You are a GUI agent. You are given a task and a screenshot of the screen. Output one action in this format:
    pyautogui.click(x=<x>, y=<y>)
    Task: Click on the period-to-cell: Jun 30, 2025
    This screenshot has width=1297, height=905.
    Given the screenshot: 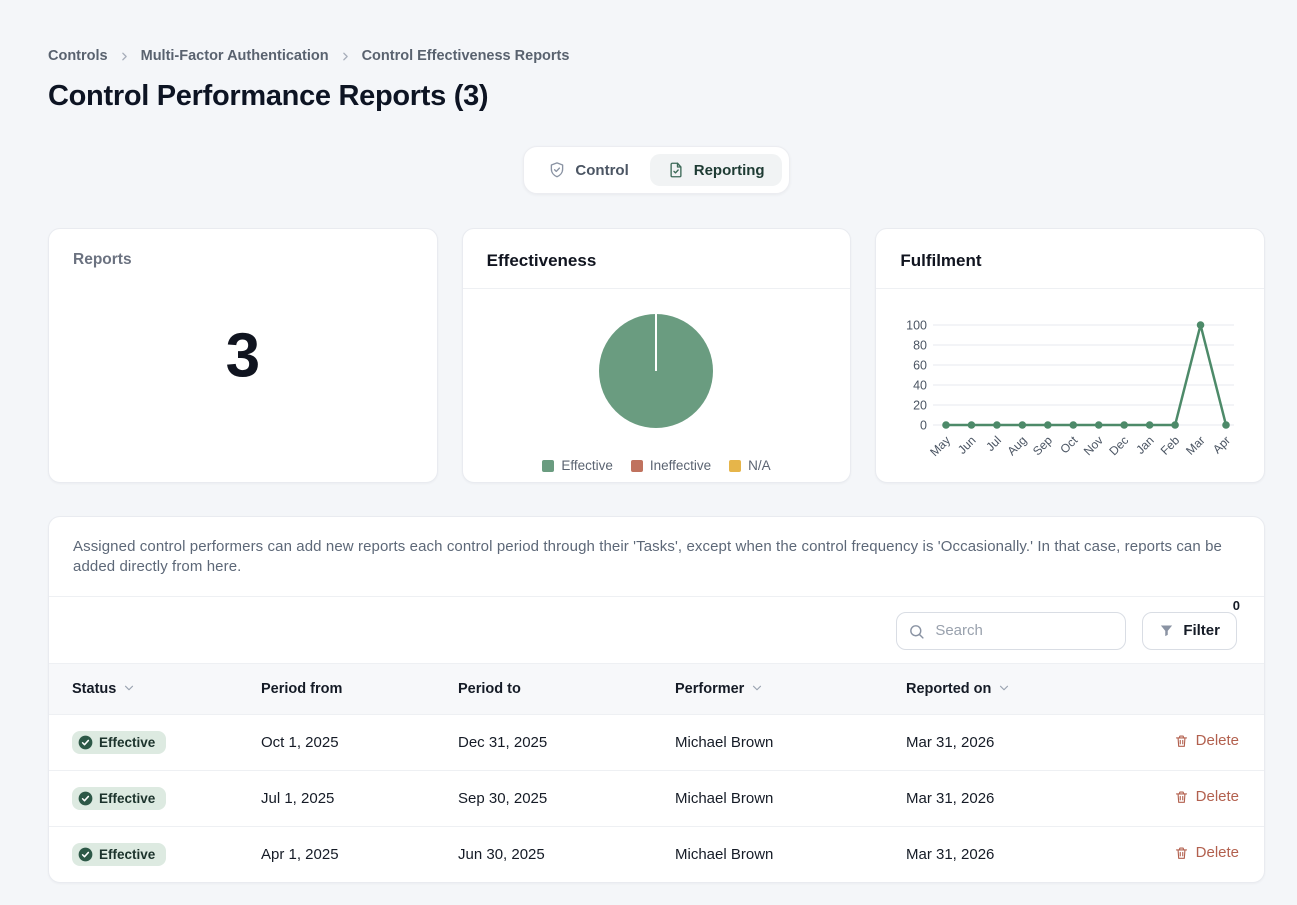 What is the action you would take?
    pyautogui.click(x=501, y=855)
    